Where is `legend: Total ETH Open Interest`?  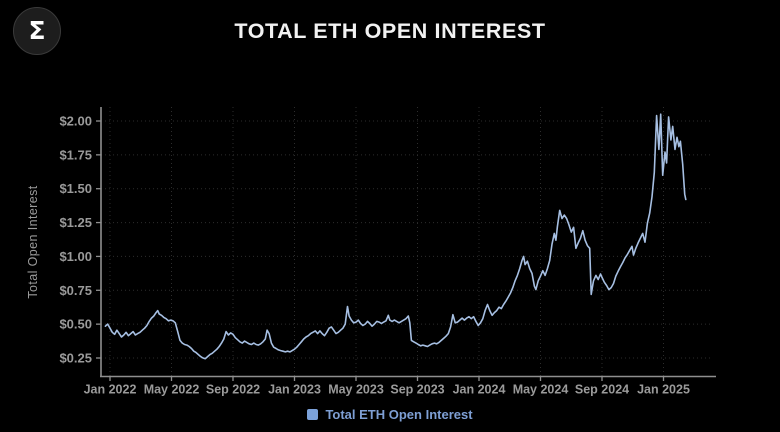 legend: Total ETH Open Interest is located at coordinates (390, 414).